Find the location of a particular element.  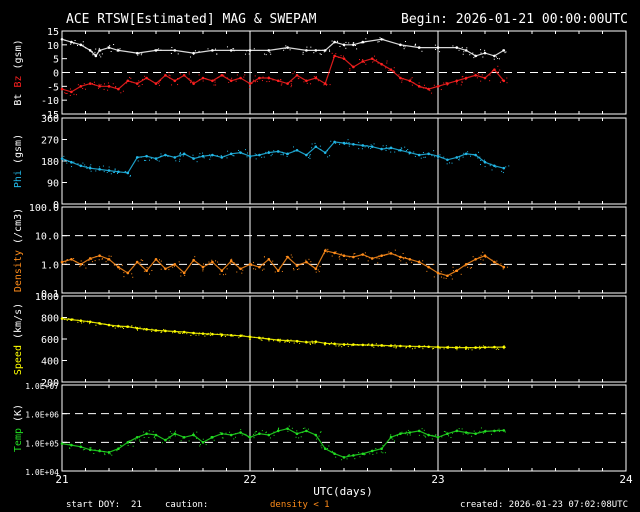

y-tick-label: 1.0E+07 is located at coordinates (42, 386).